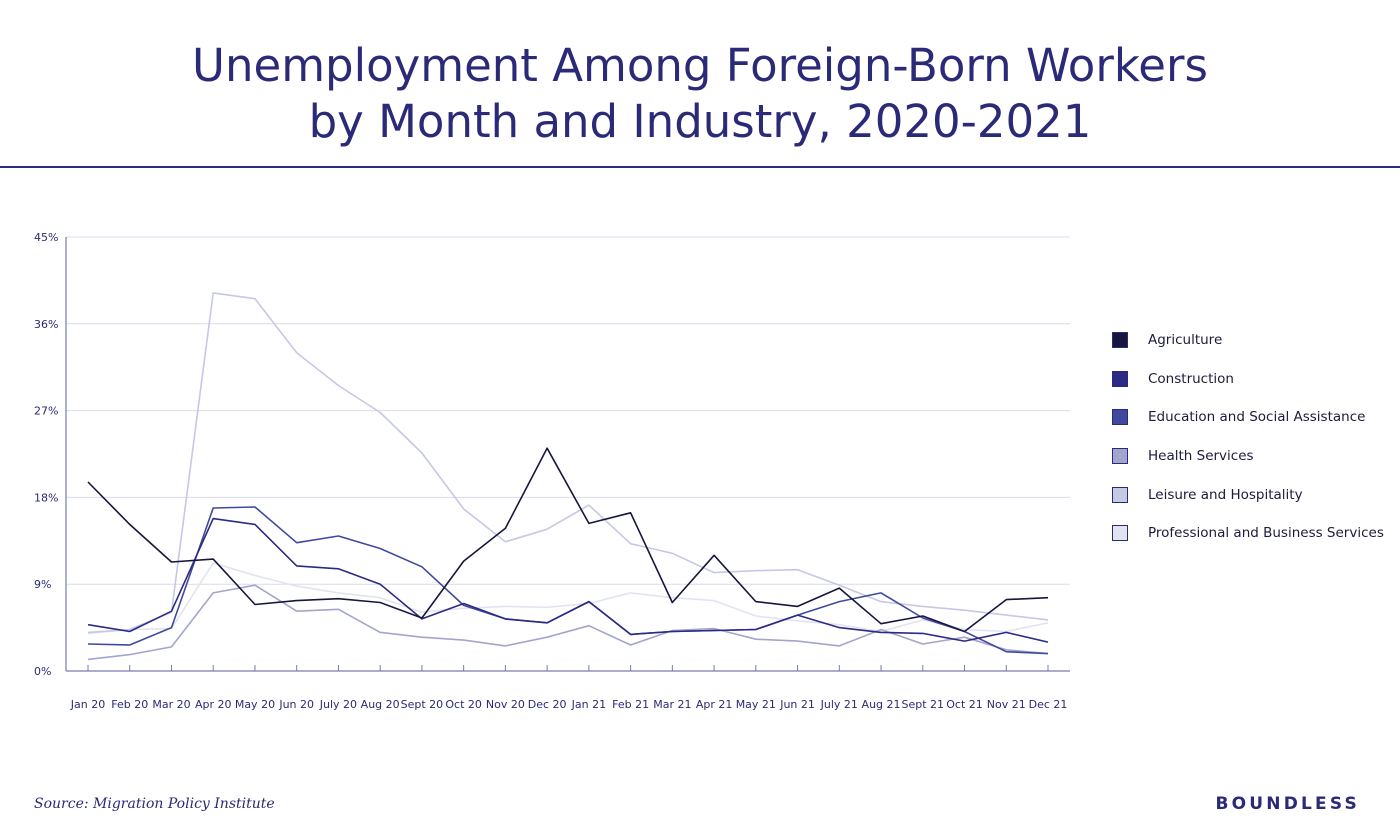 This screenshot has width=1400, height=840. I want to click on title-divider, so click(700, 167).